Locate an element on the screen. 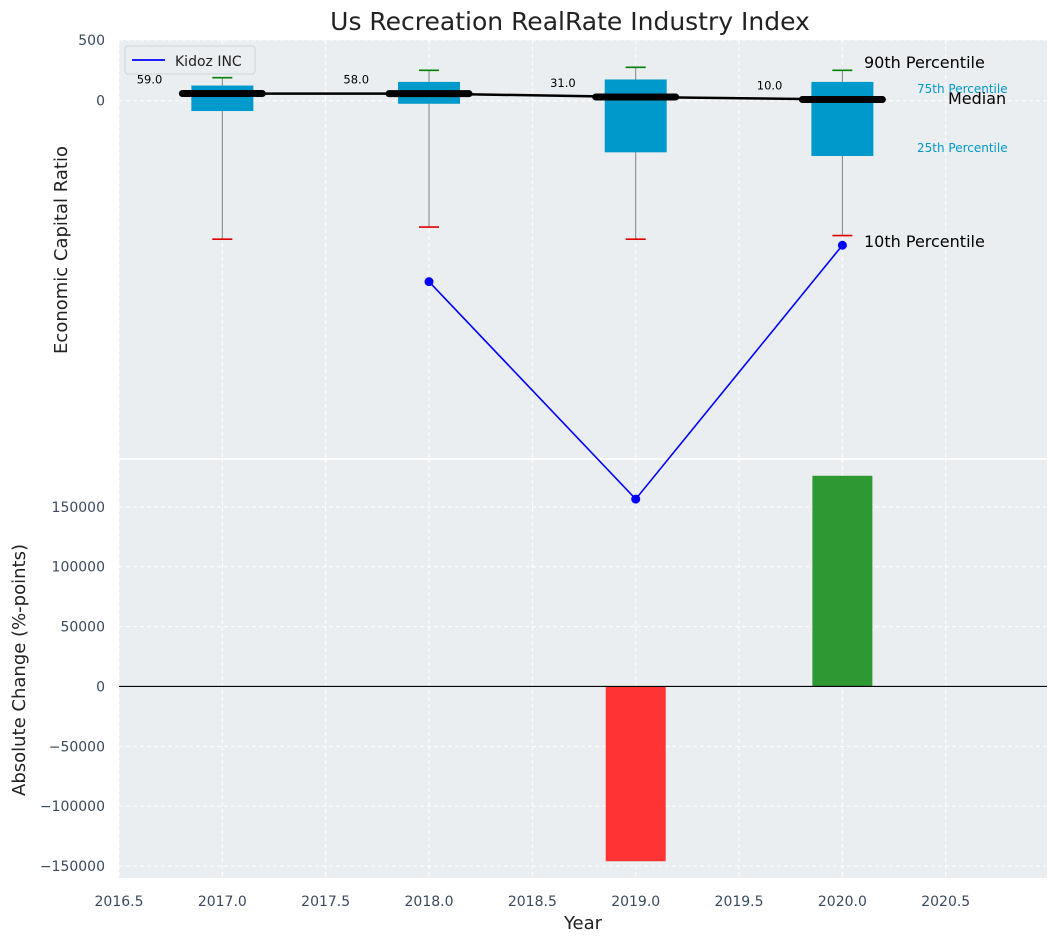 The width and height of the screenshot is (1058, 946). annotation-p10: 10th Percentile is located at coordinates (924, 241).